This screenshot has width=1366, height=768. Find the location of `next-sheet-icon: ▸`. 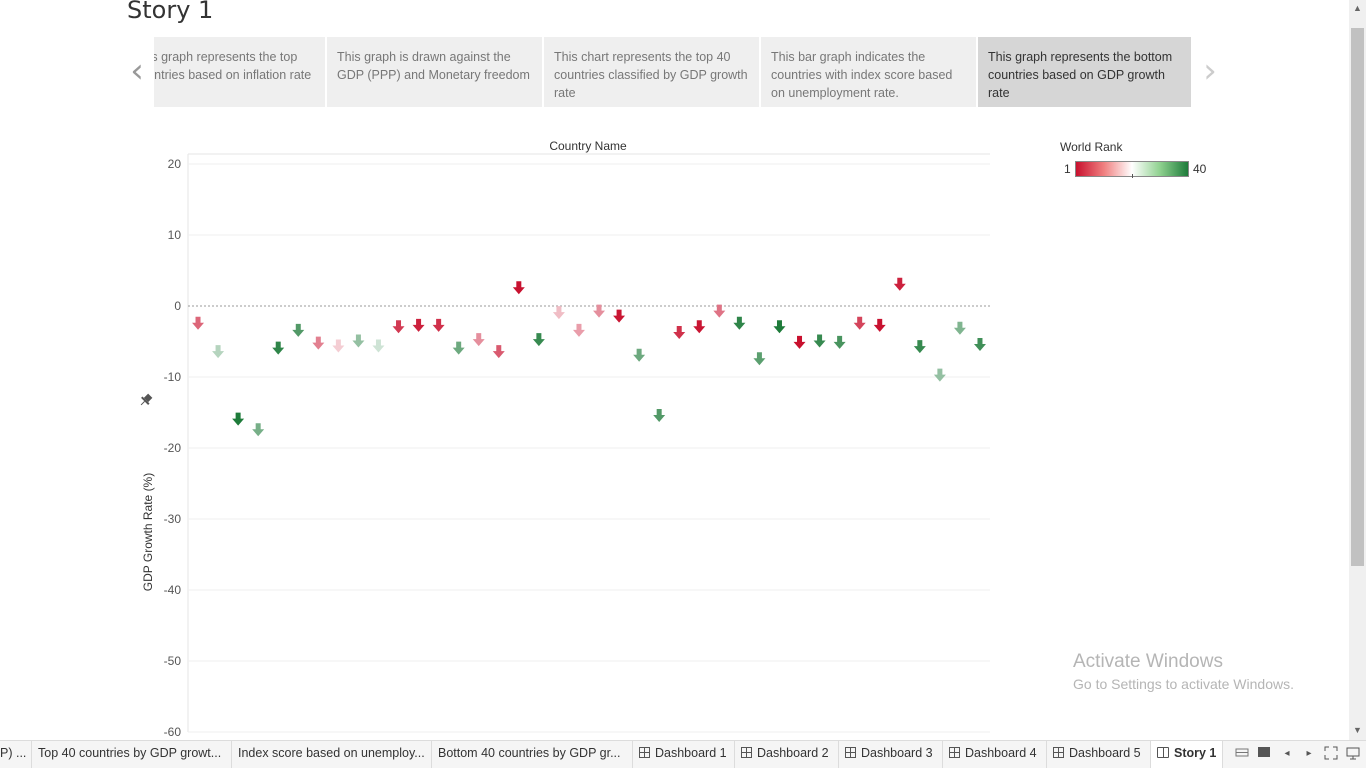

next-sheet-icon: ▸ is located at coordinates (1309, 753).